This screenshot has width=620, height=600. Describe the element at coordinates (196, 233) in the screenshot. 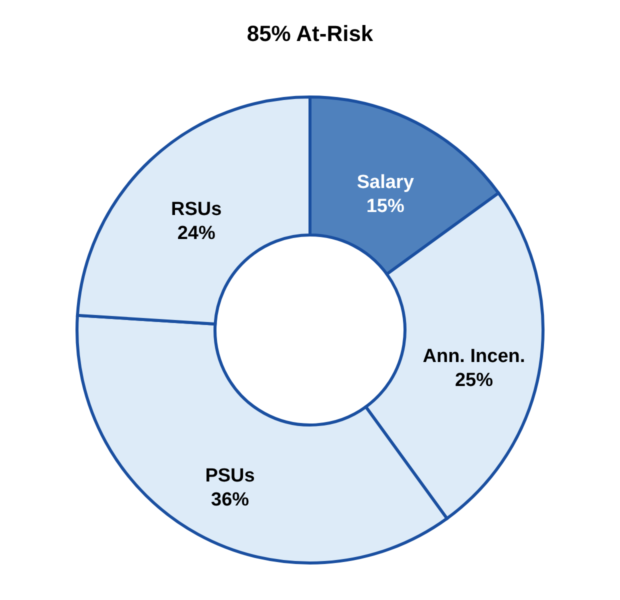

I see `data-label: 24%` at that location.